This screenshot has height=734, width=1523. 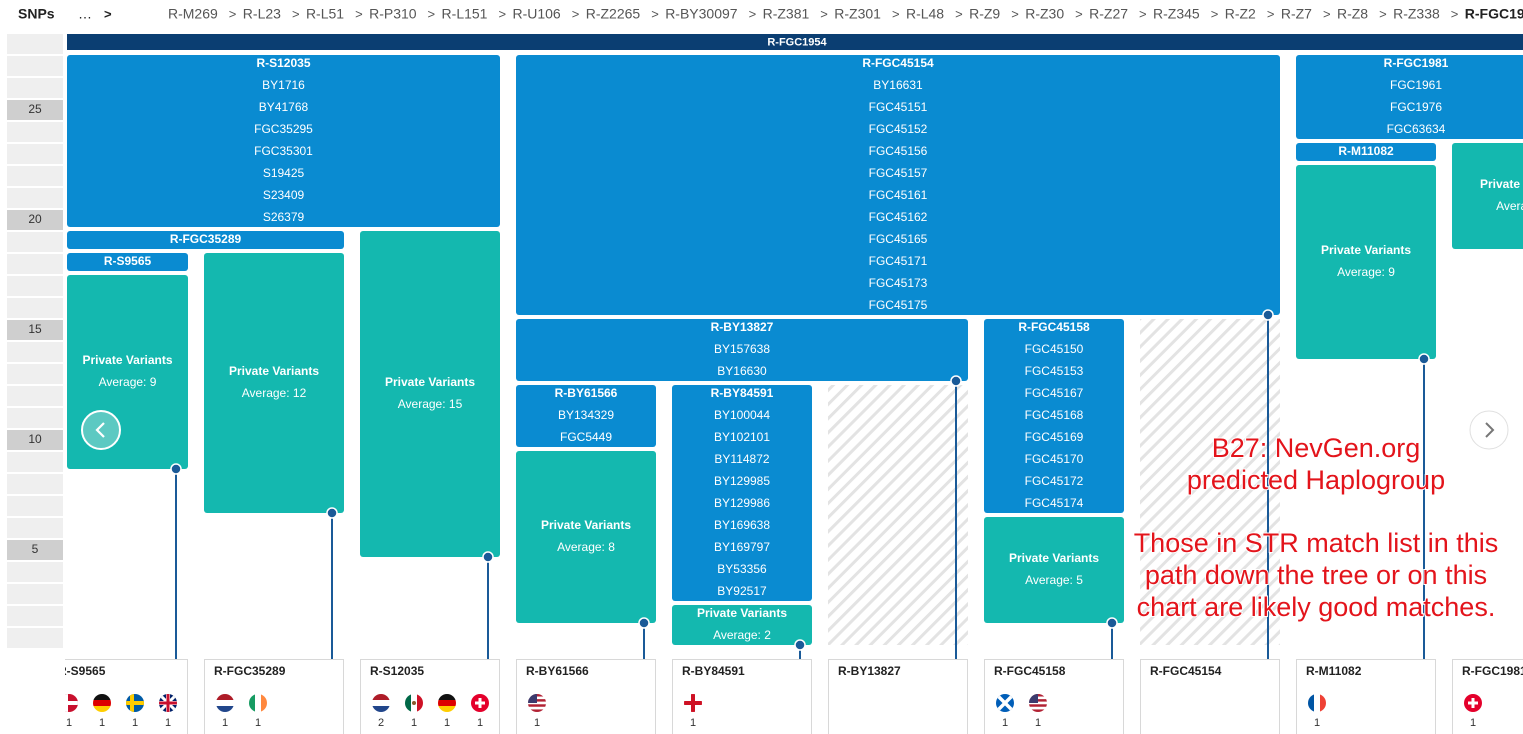 What do you see at coordinates (284, 217) in the screenshot?
I see `snp-name: S26379` at bounding box center [284, 217].